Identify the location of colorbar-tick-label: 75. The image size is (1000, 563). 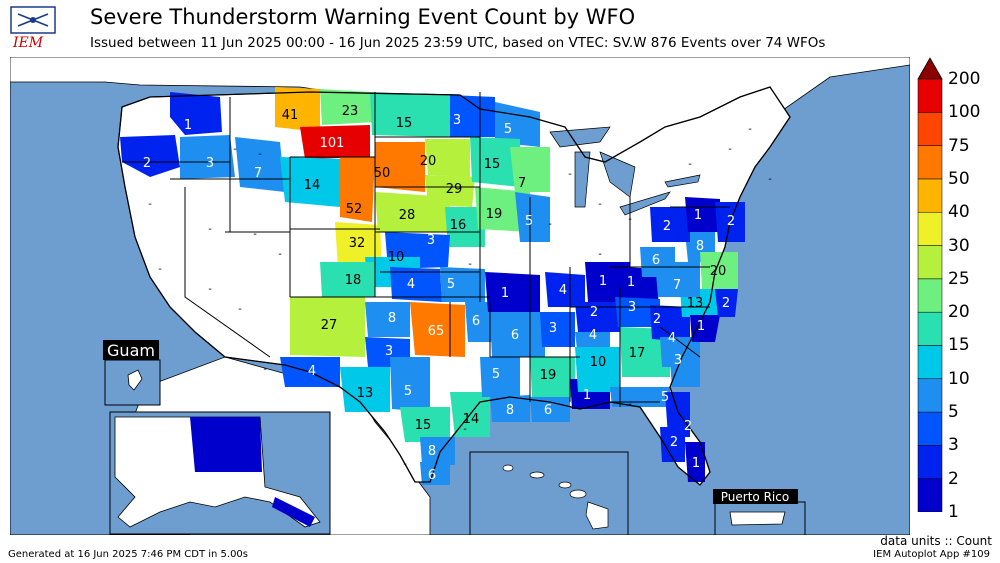
(959, 145).